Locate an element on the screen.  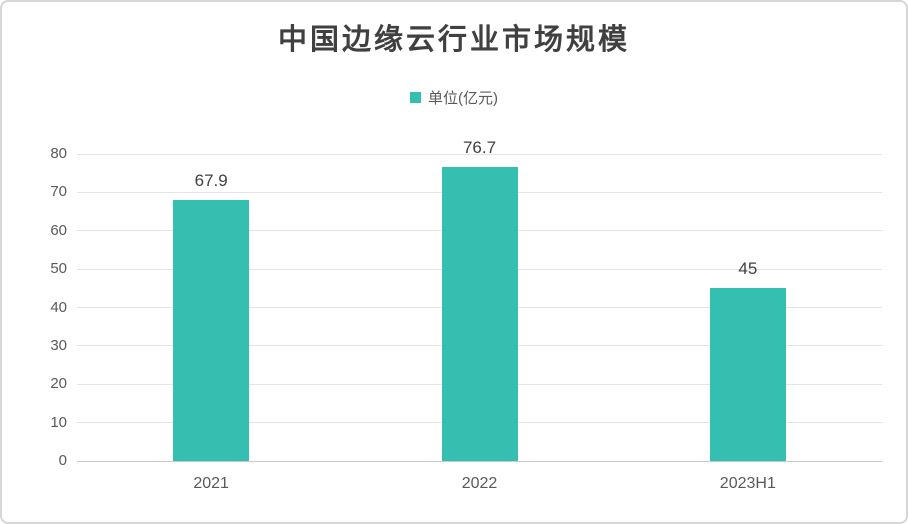
bar-value-label: 45 is located at coordinates (748, 269).